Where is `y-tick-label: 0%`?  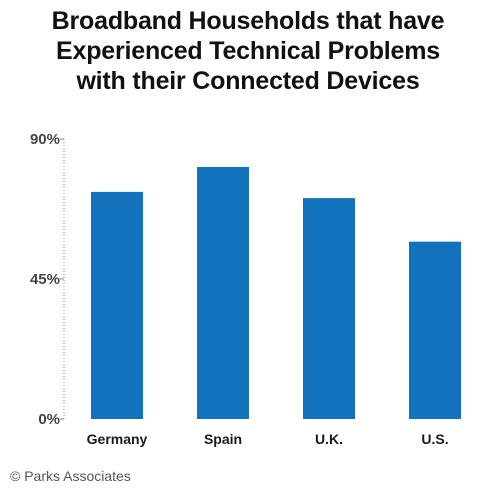 y-tick-label: 0% is located at coordinates (49, 419).